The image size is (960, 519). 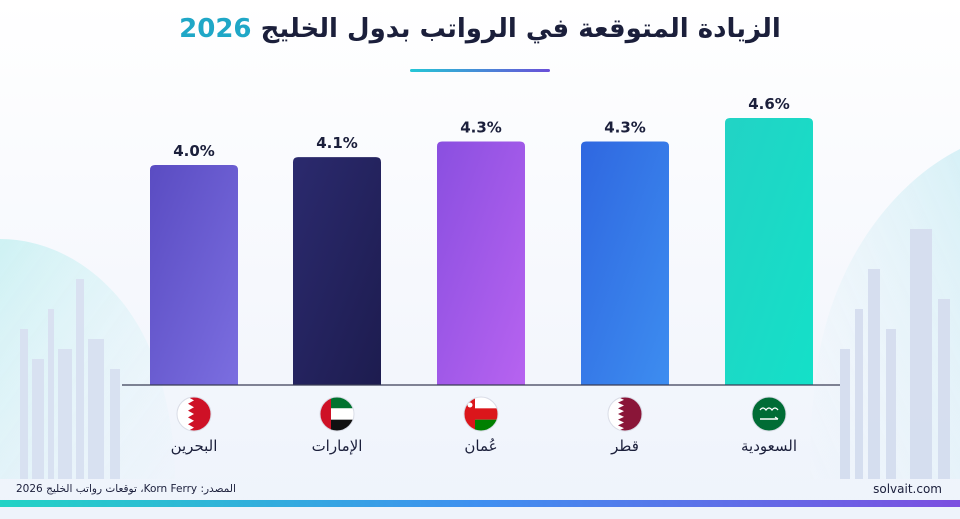 I want to click on bar-value-label-1: 4.1%, so click(x=337, y=143).